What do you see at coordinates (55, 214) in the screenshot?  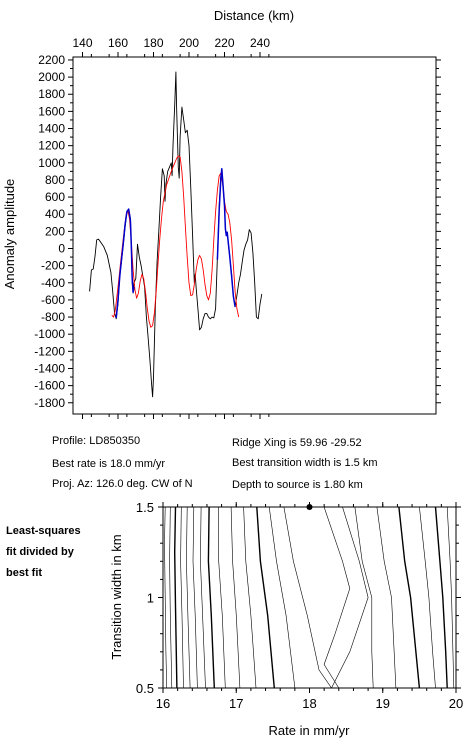 I see `y-tick-label: 400` at bounding box center [55, 214].